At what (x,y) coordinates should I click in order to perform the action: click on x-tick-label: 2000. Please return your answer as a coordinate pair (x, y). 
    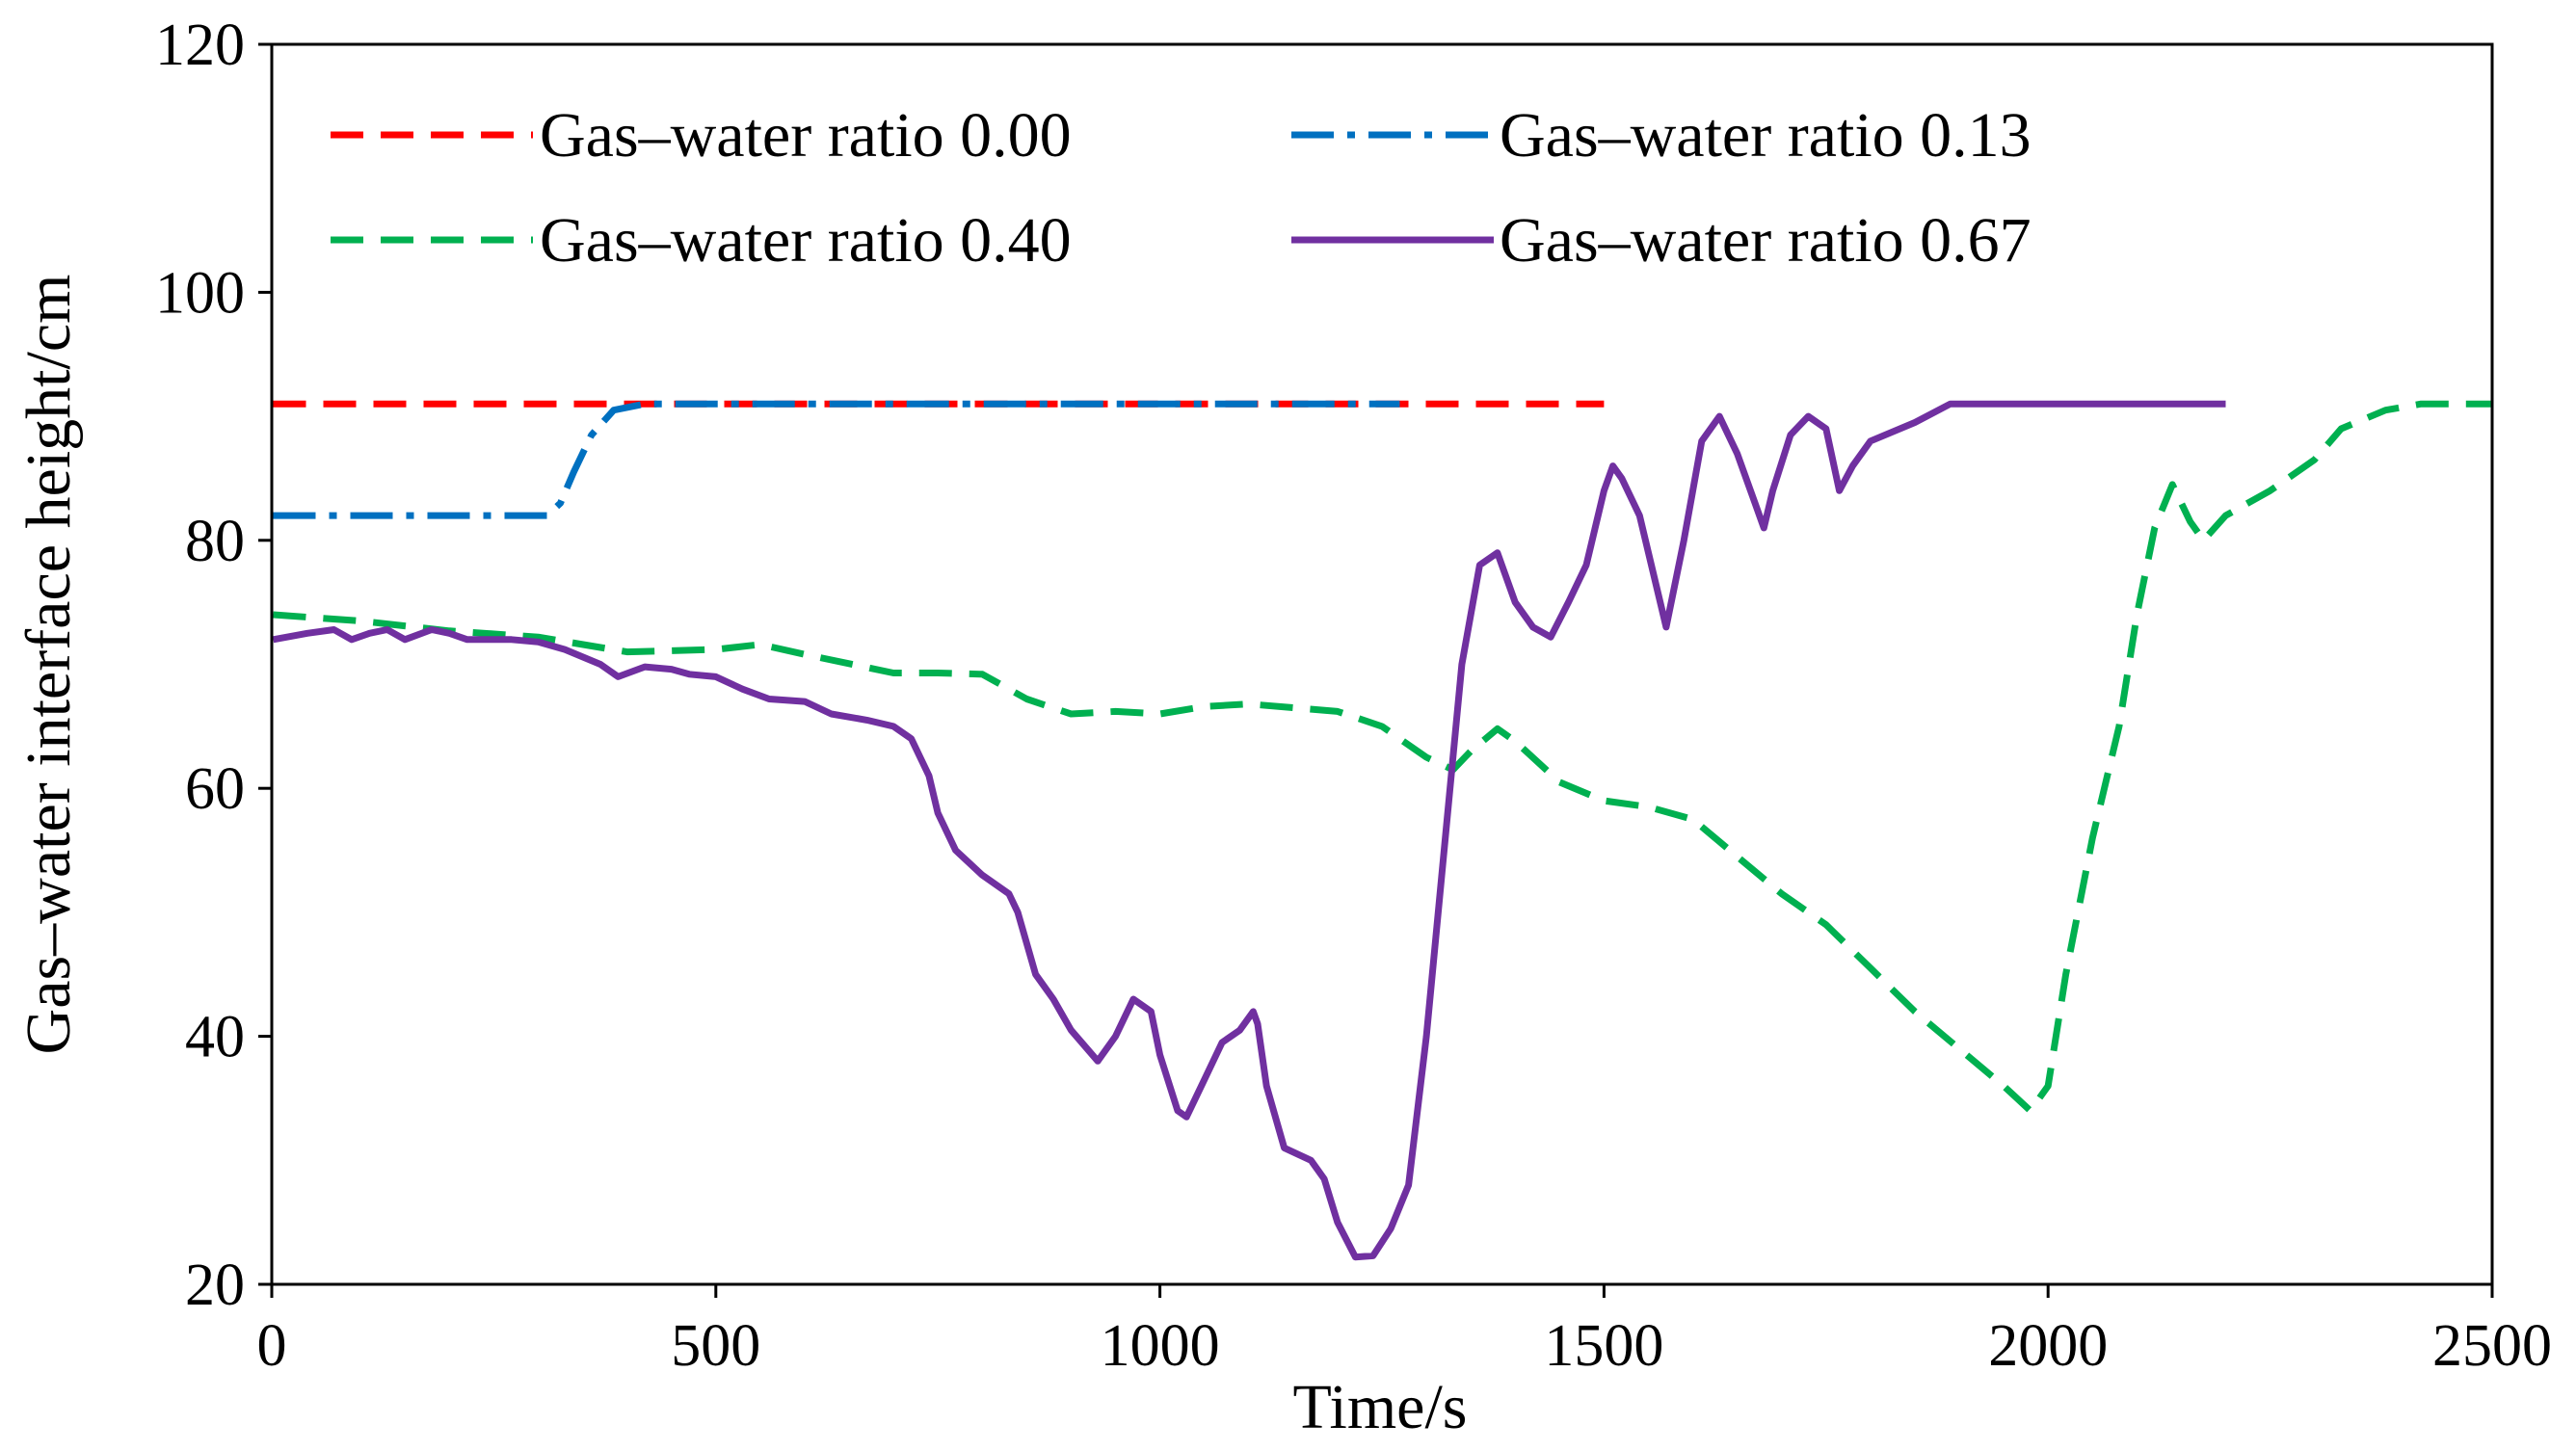
    Looking at the image, I should click on (2048, 1346).